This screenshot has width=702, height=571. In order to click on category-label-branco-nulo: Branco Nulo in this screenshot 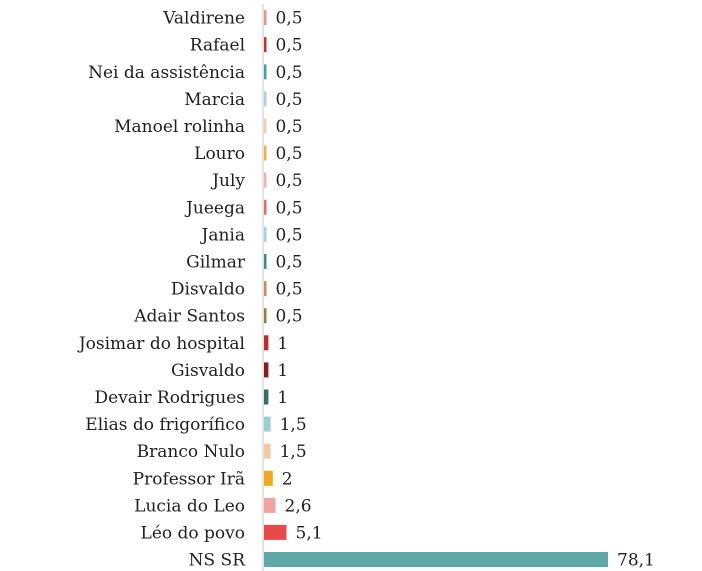, I will do `click(191, 452)`.